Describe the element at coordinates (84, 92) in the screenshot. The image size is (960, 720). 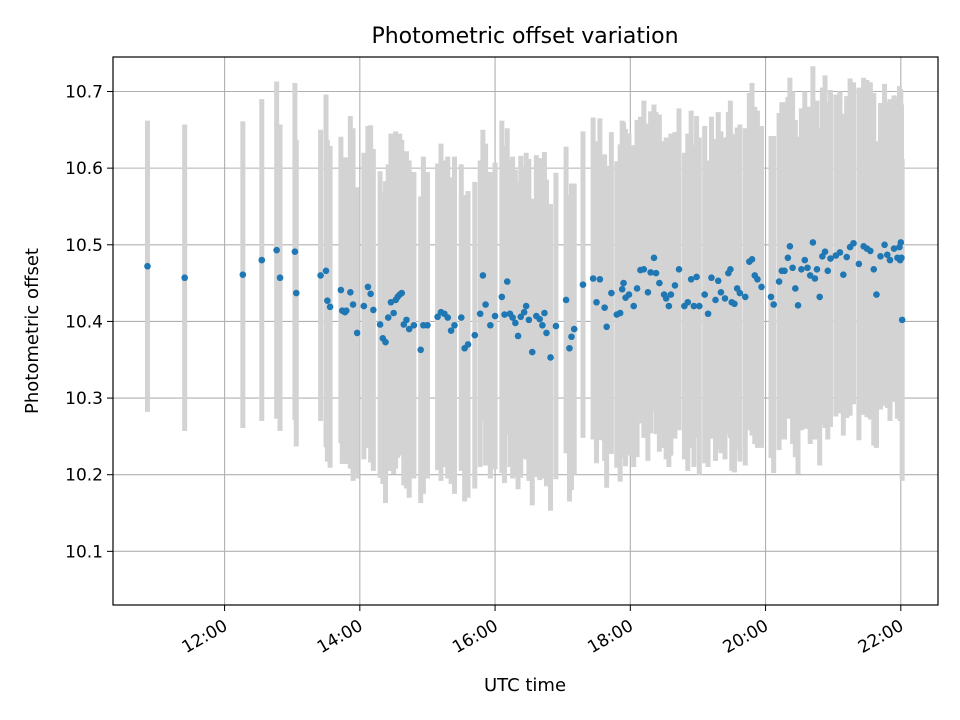
I see `y-tick-label: 10.7` at that location.